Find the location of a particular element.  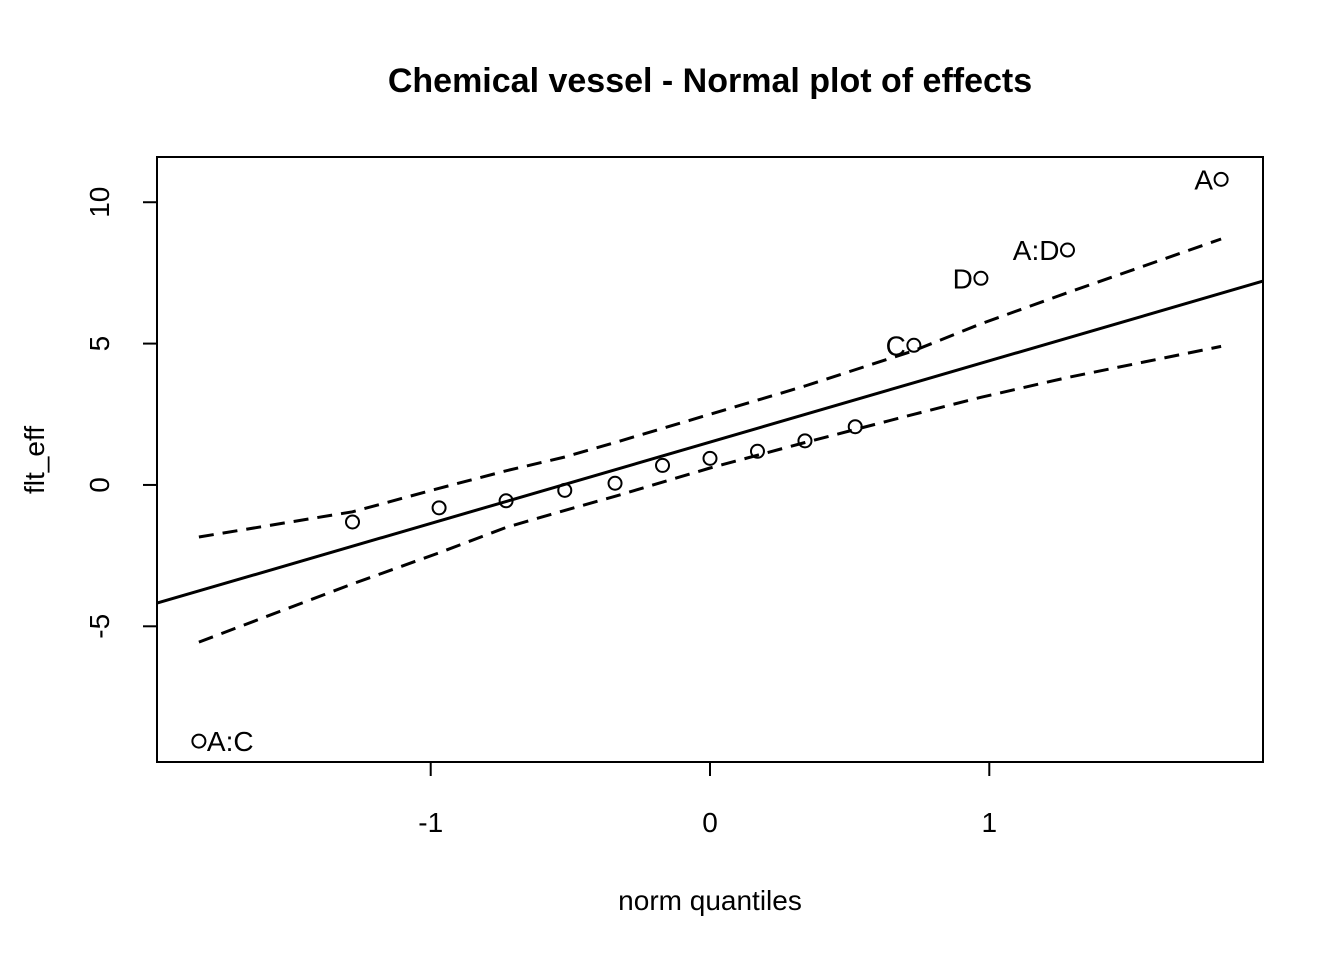

x-axis: -1 0 1 is located at coordinates (707, 800).